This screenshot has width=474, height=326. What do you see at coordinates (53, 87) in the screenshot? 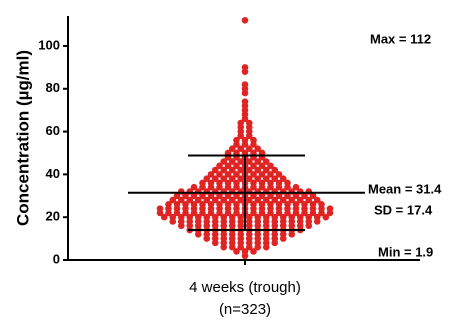
I see `y-tick-label: 80` at bounding box center [53, 87].